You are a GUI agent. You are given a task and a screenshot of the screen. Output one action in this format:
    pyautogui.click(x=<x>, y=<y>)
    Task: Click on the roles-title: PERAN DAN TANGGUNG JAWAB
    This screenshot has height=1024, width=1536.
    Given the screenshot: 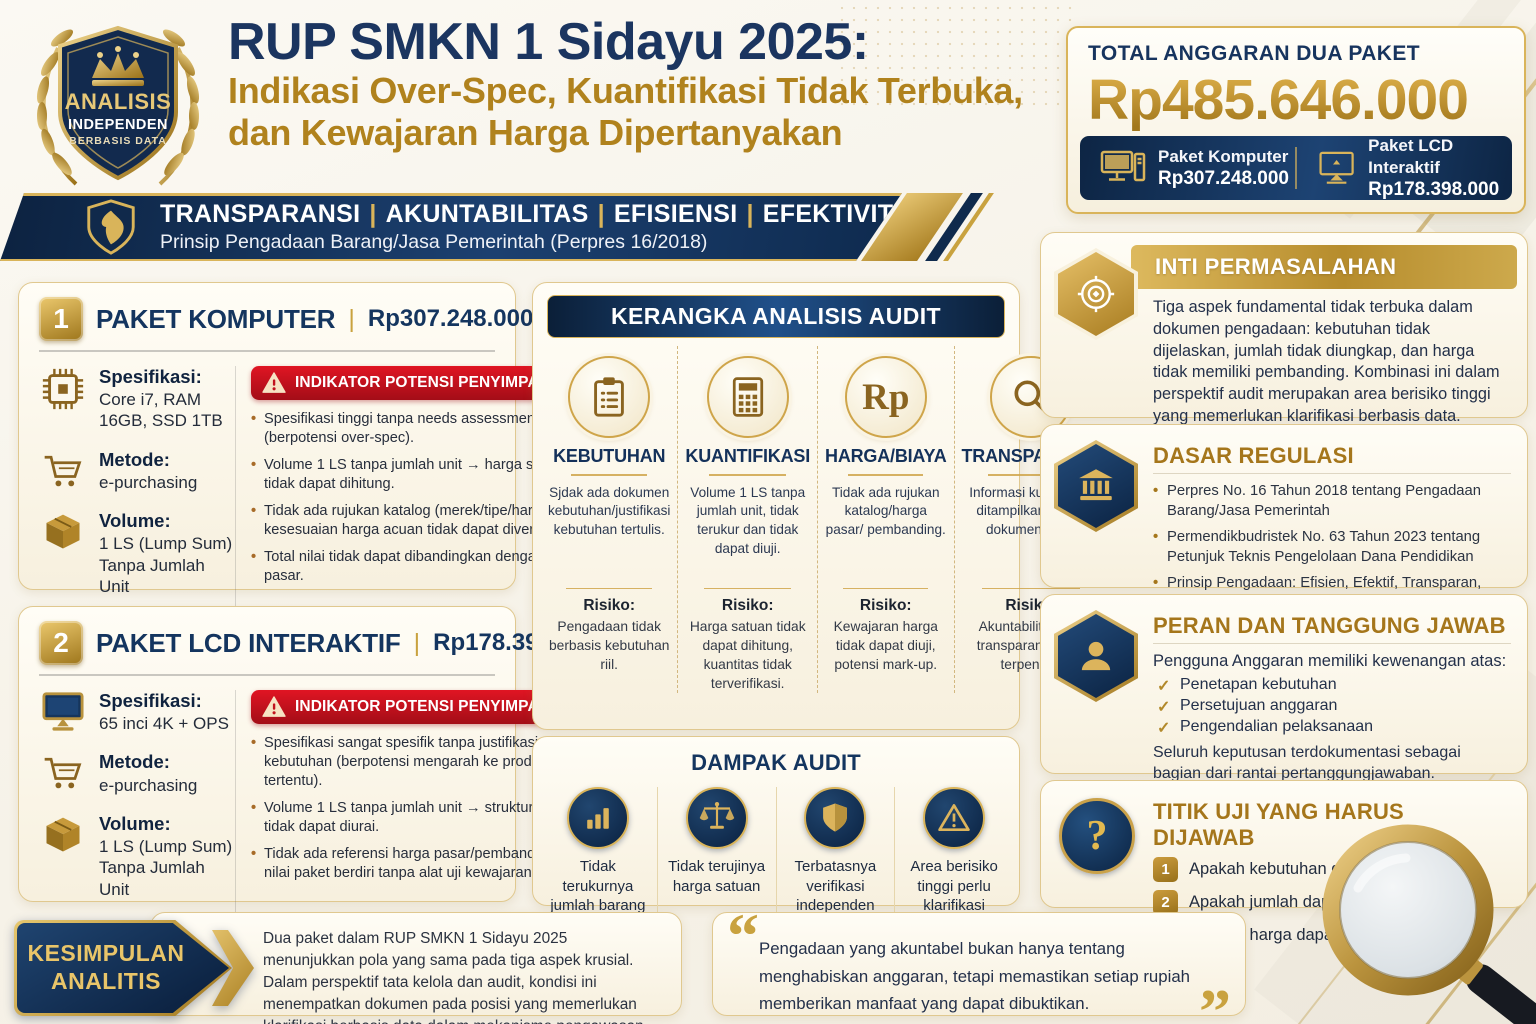 What is the action you would take?
    pyautogui.click(x=1329, y=625)
    